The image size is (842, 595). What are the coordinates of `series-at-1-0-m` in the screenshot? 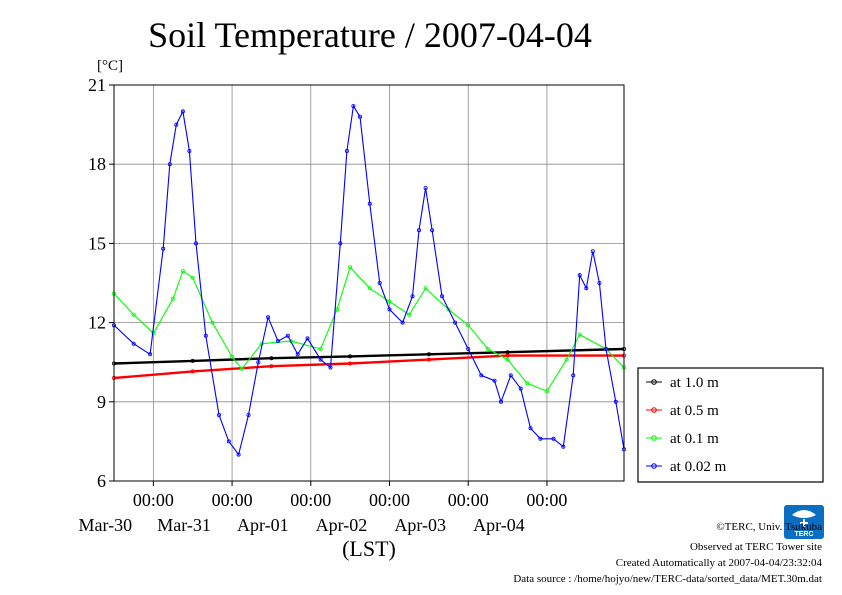 It's located at (369, 356).